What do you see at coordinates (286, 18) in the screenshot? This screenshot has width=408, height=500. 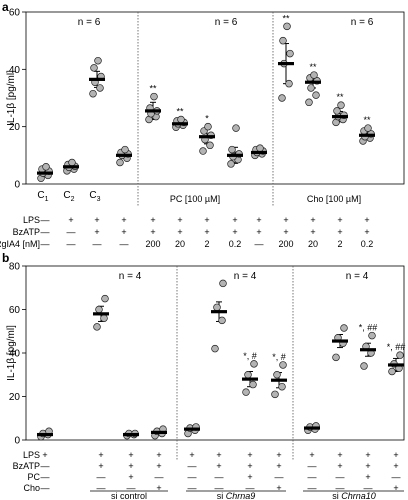 I see `significance-label: **` at bounding box center [286, 18].